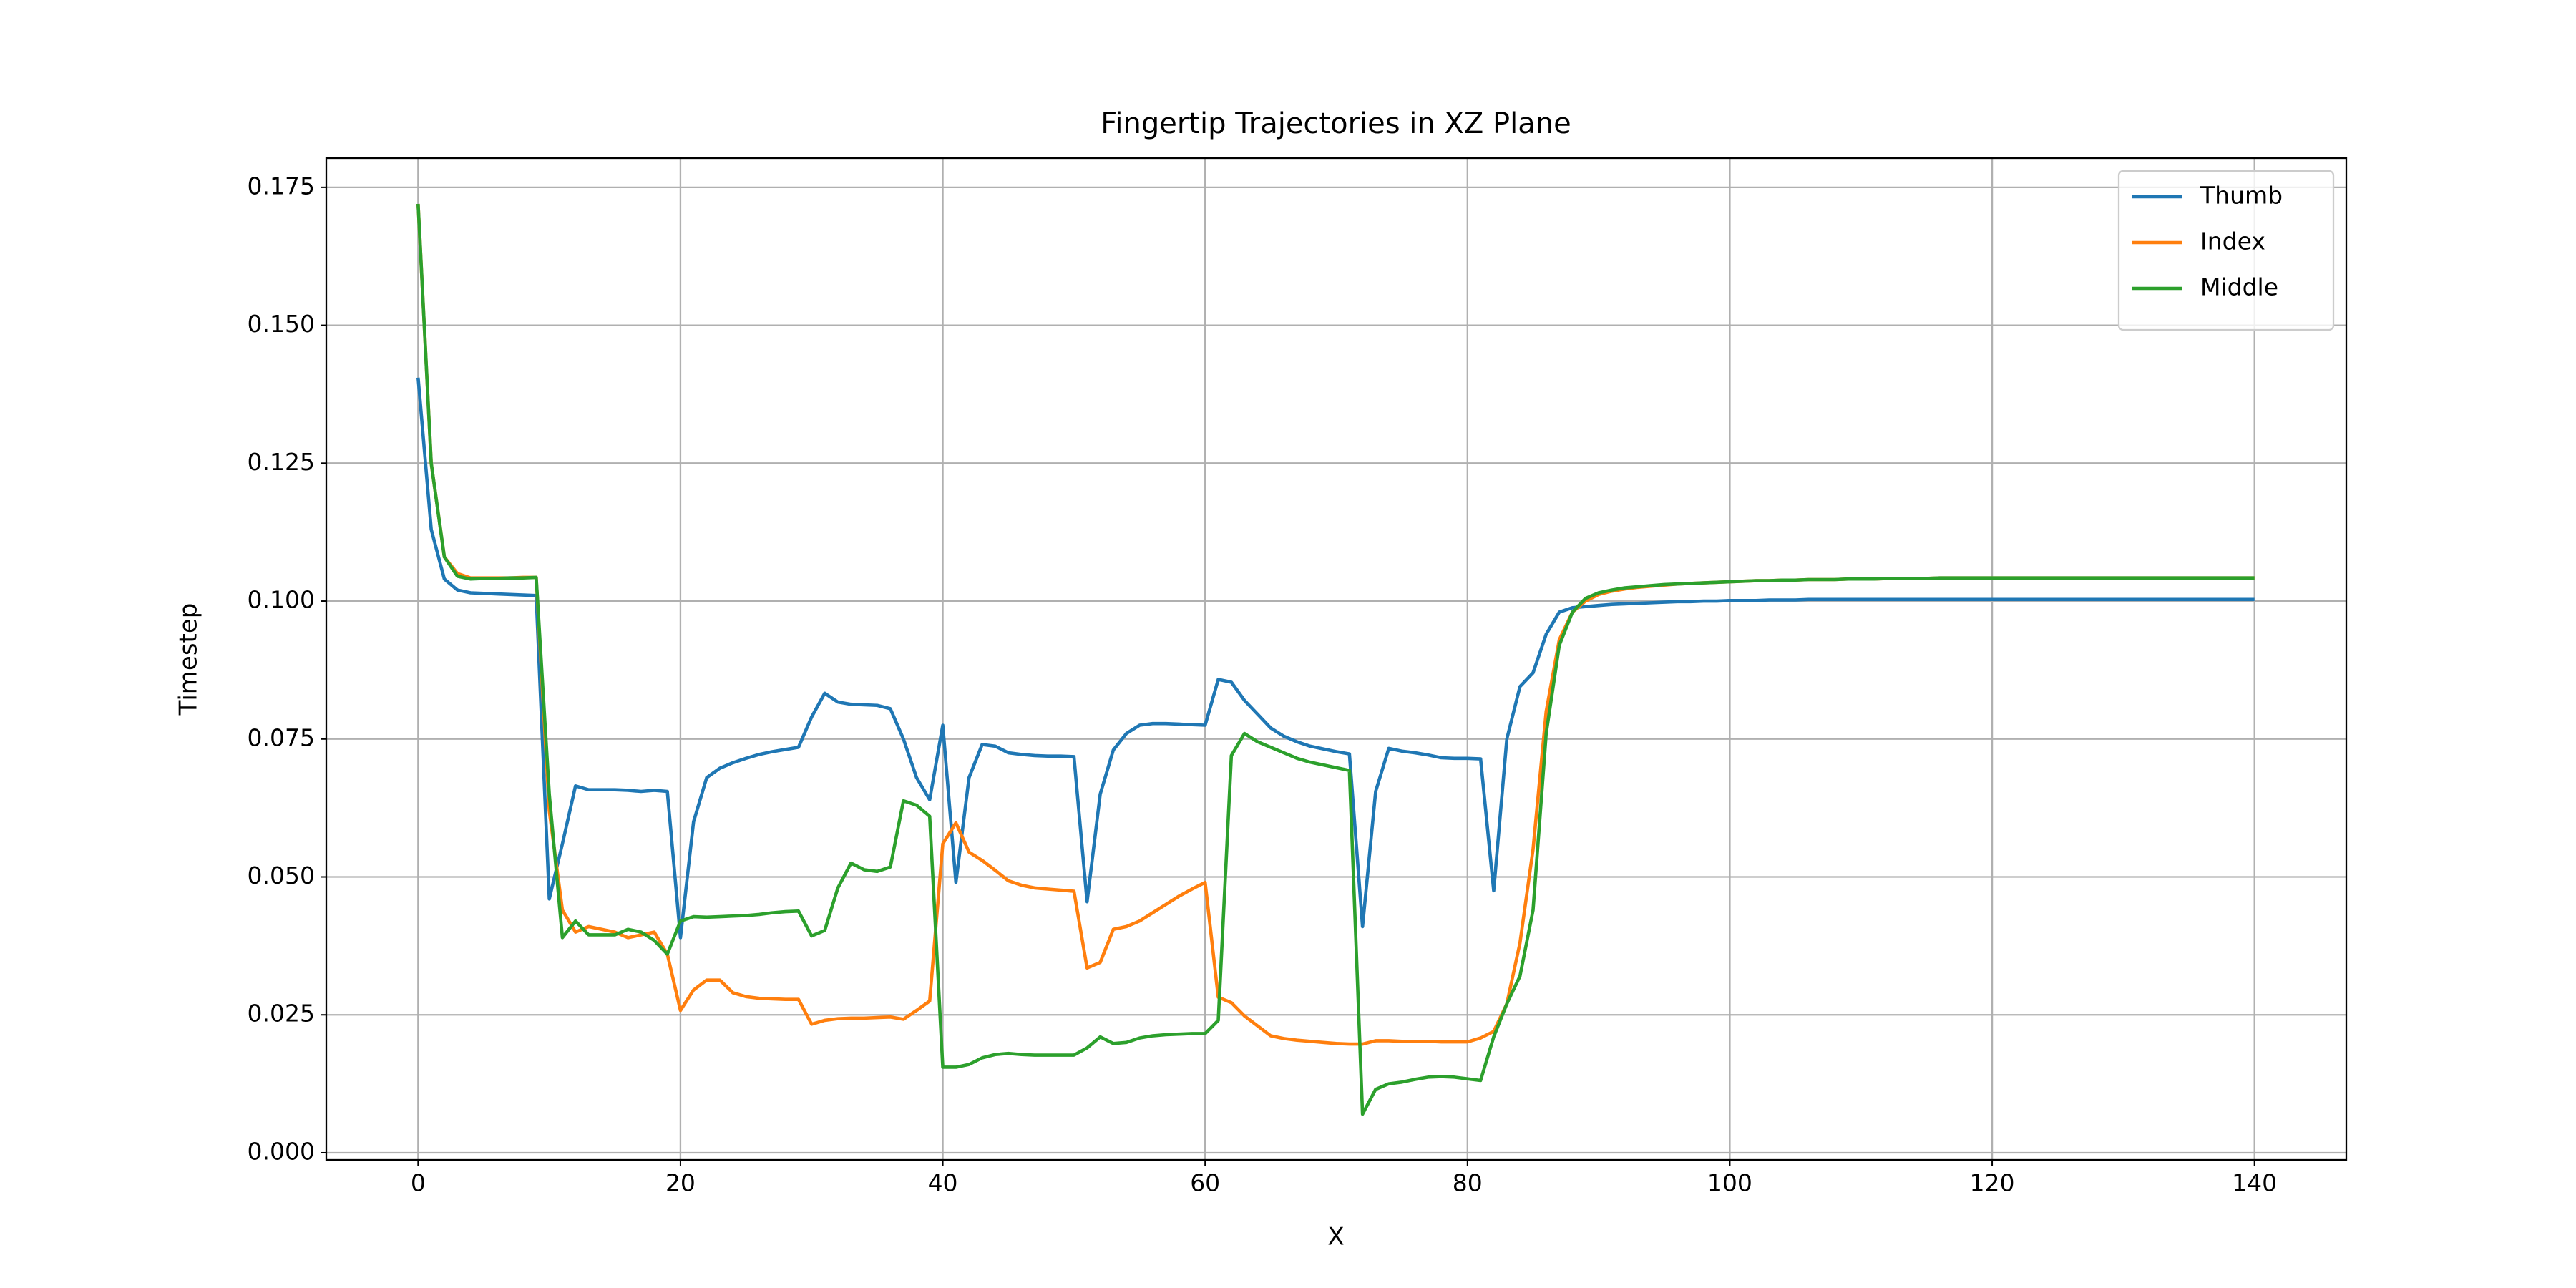 This screenshot has width=2576, height=1288. Describe the element at coordinates (943, 1183) in the screenshot. I see `x-tick-label: 40` at that location.